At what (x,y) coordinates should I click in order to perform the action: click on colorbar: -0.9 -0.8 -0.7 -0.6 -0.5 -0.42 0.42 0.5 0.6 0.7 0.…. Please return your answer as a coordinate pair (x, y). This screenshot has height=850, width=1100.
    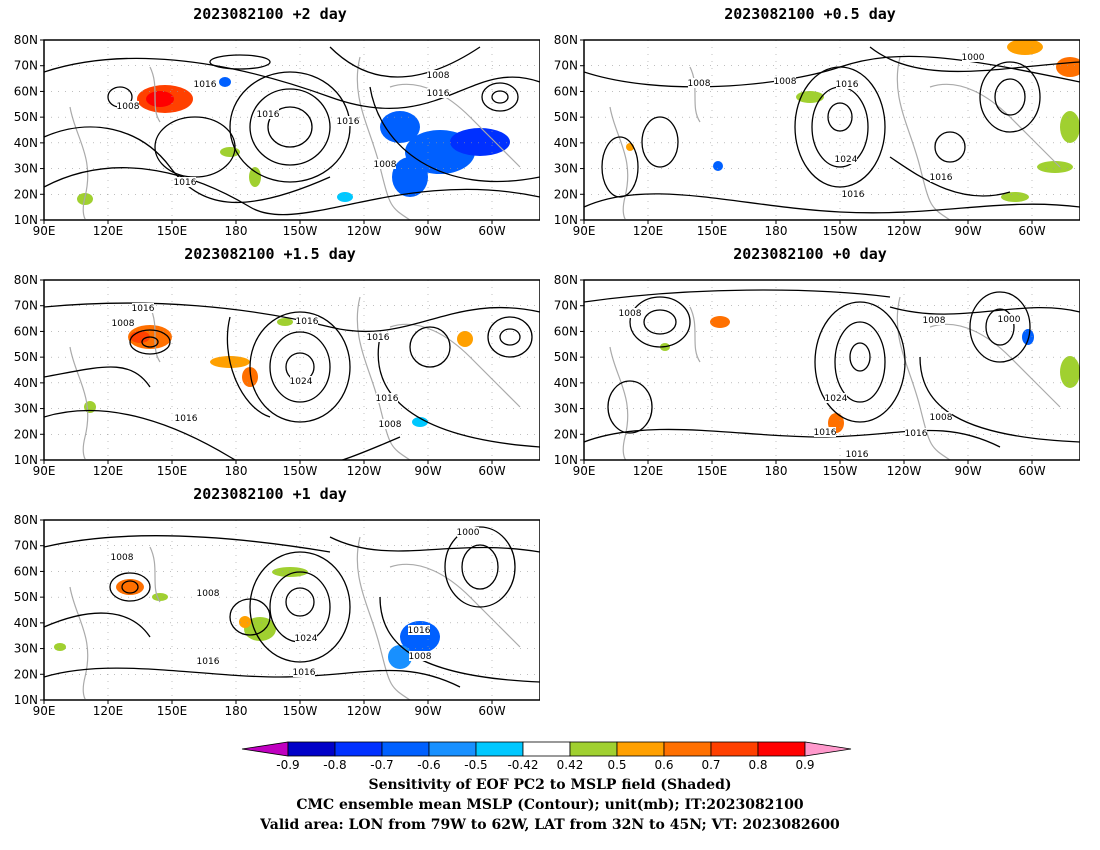
    Looking at the image, I should click on (546, 756).